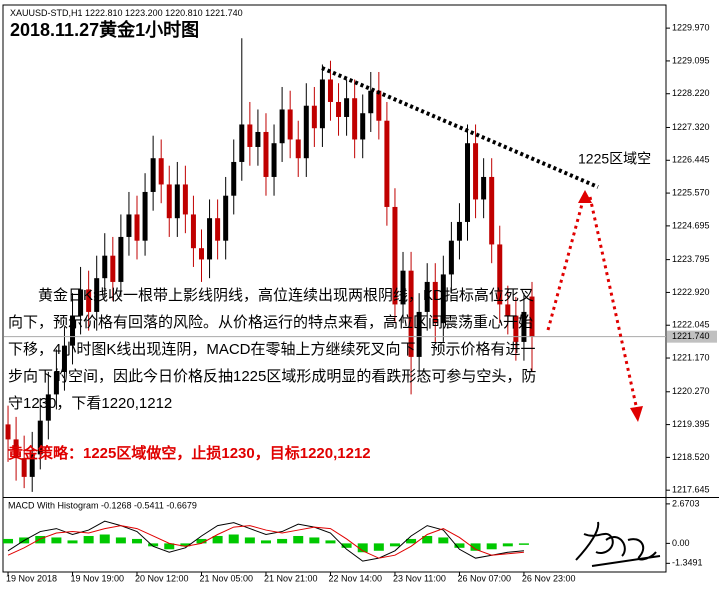 This screenshot has width=723, height=596. What do you see at coordinates (484, 578) in the screenshot?
I see `x-tick-label: 26 Nov 07:00` at bounding box center [484, 578].